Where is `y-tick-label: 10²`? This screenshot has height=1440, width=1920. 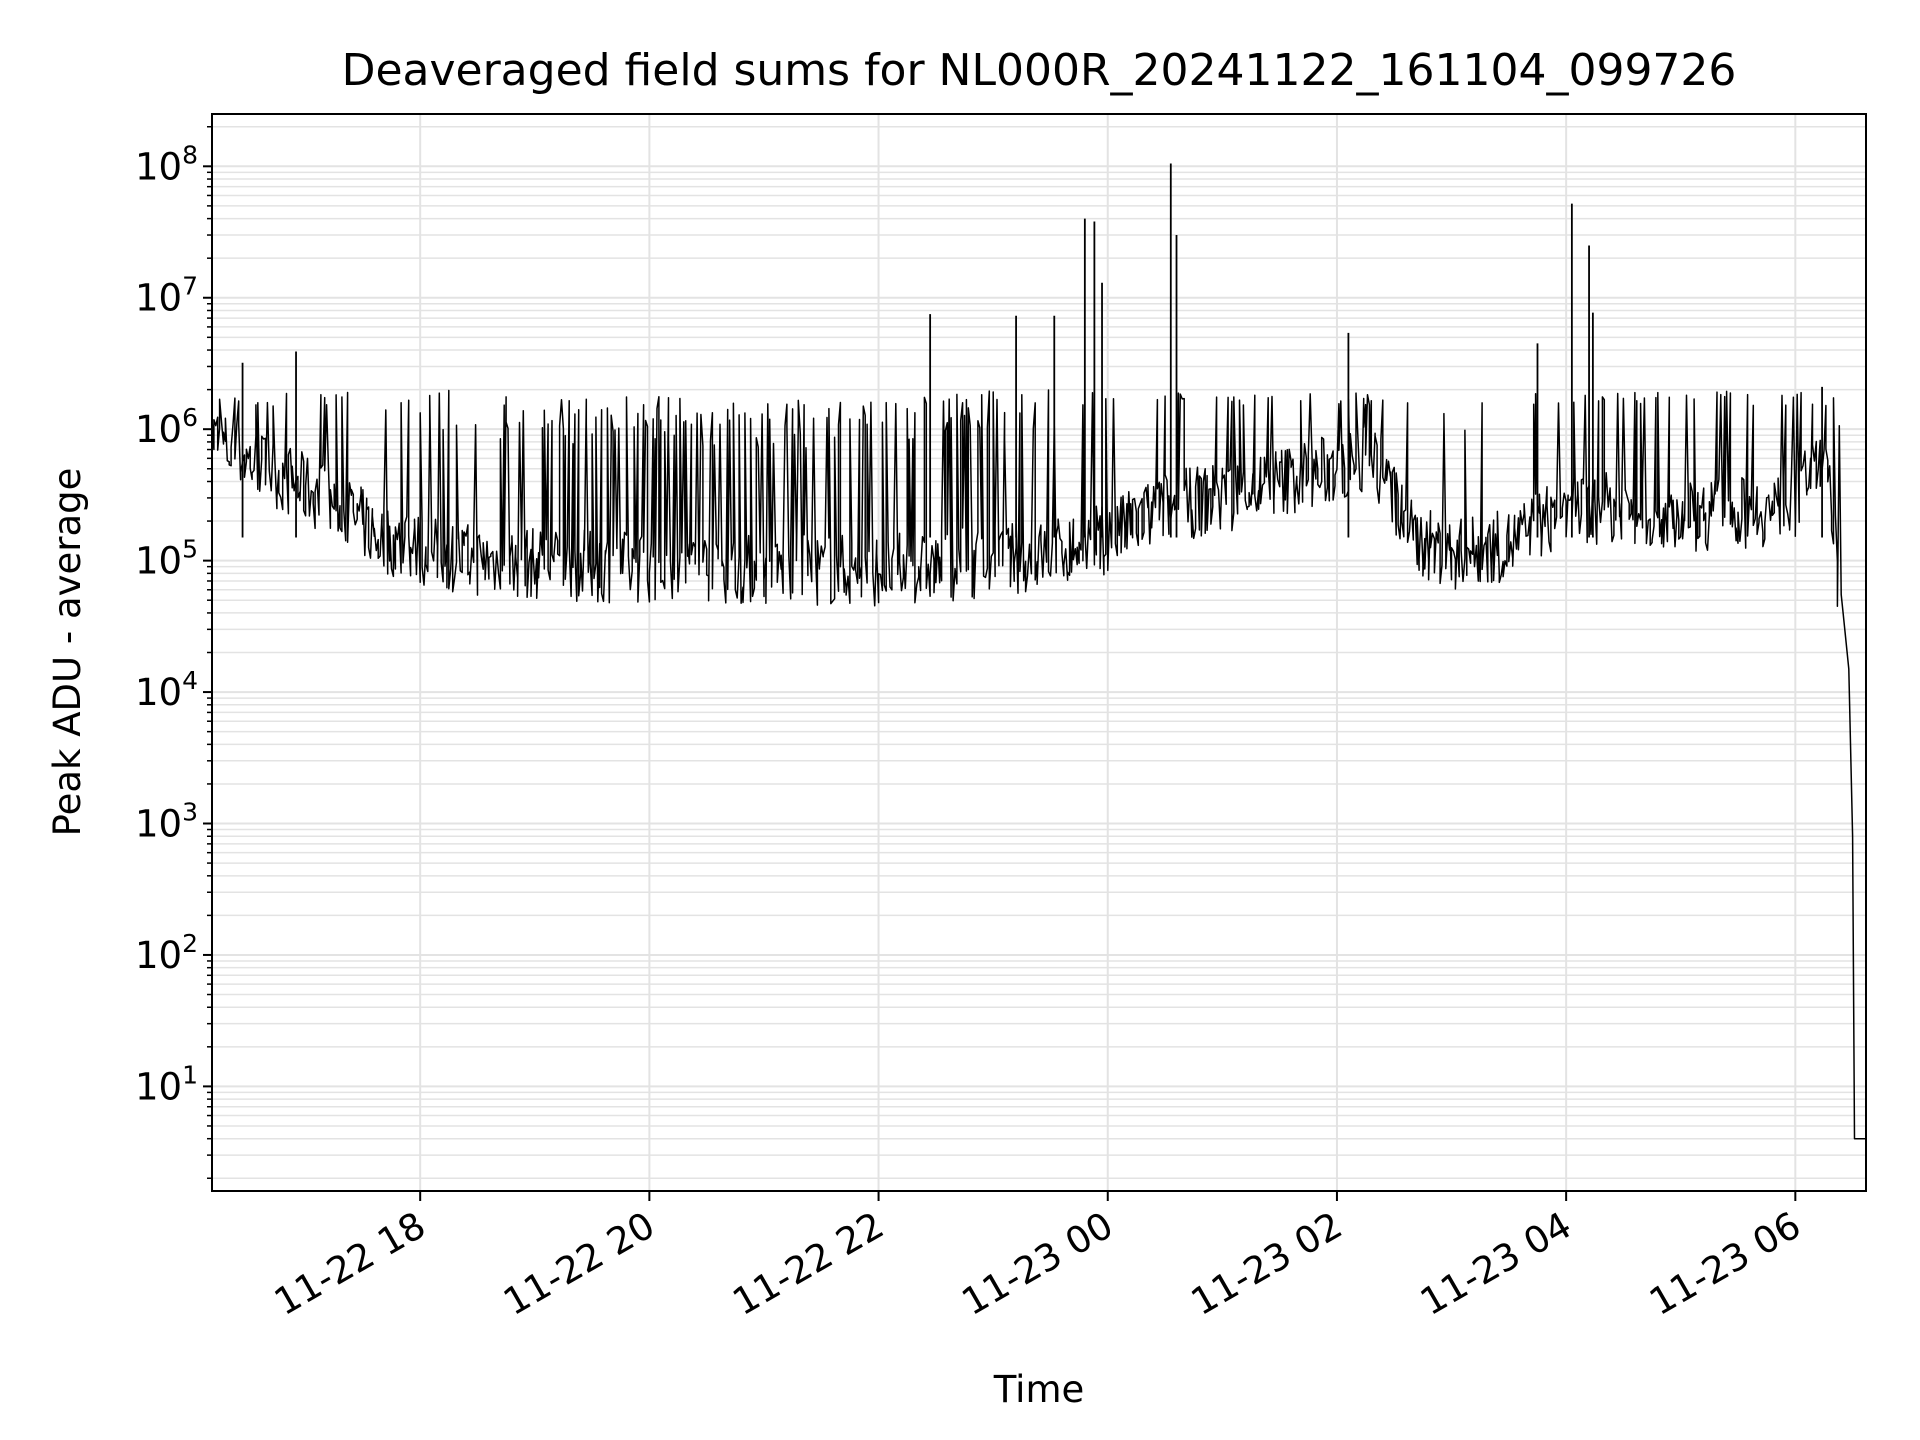
y-tick-label: 10² is located at coordinates (166, 953).